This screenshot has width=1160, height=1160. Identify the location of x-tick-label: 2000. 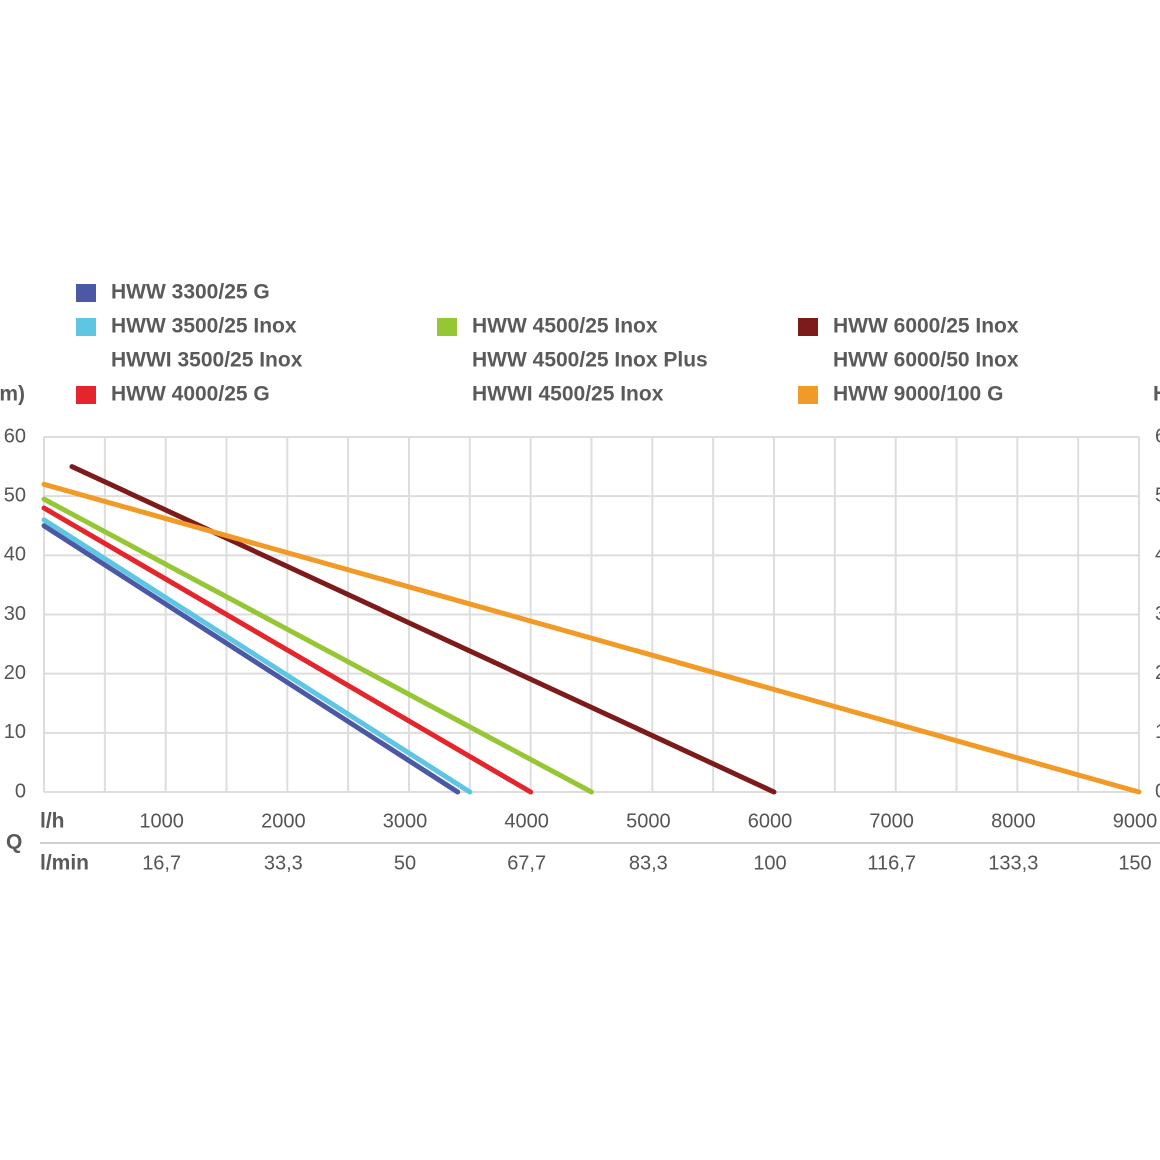
(283, 821).